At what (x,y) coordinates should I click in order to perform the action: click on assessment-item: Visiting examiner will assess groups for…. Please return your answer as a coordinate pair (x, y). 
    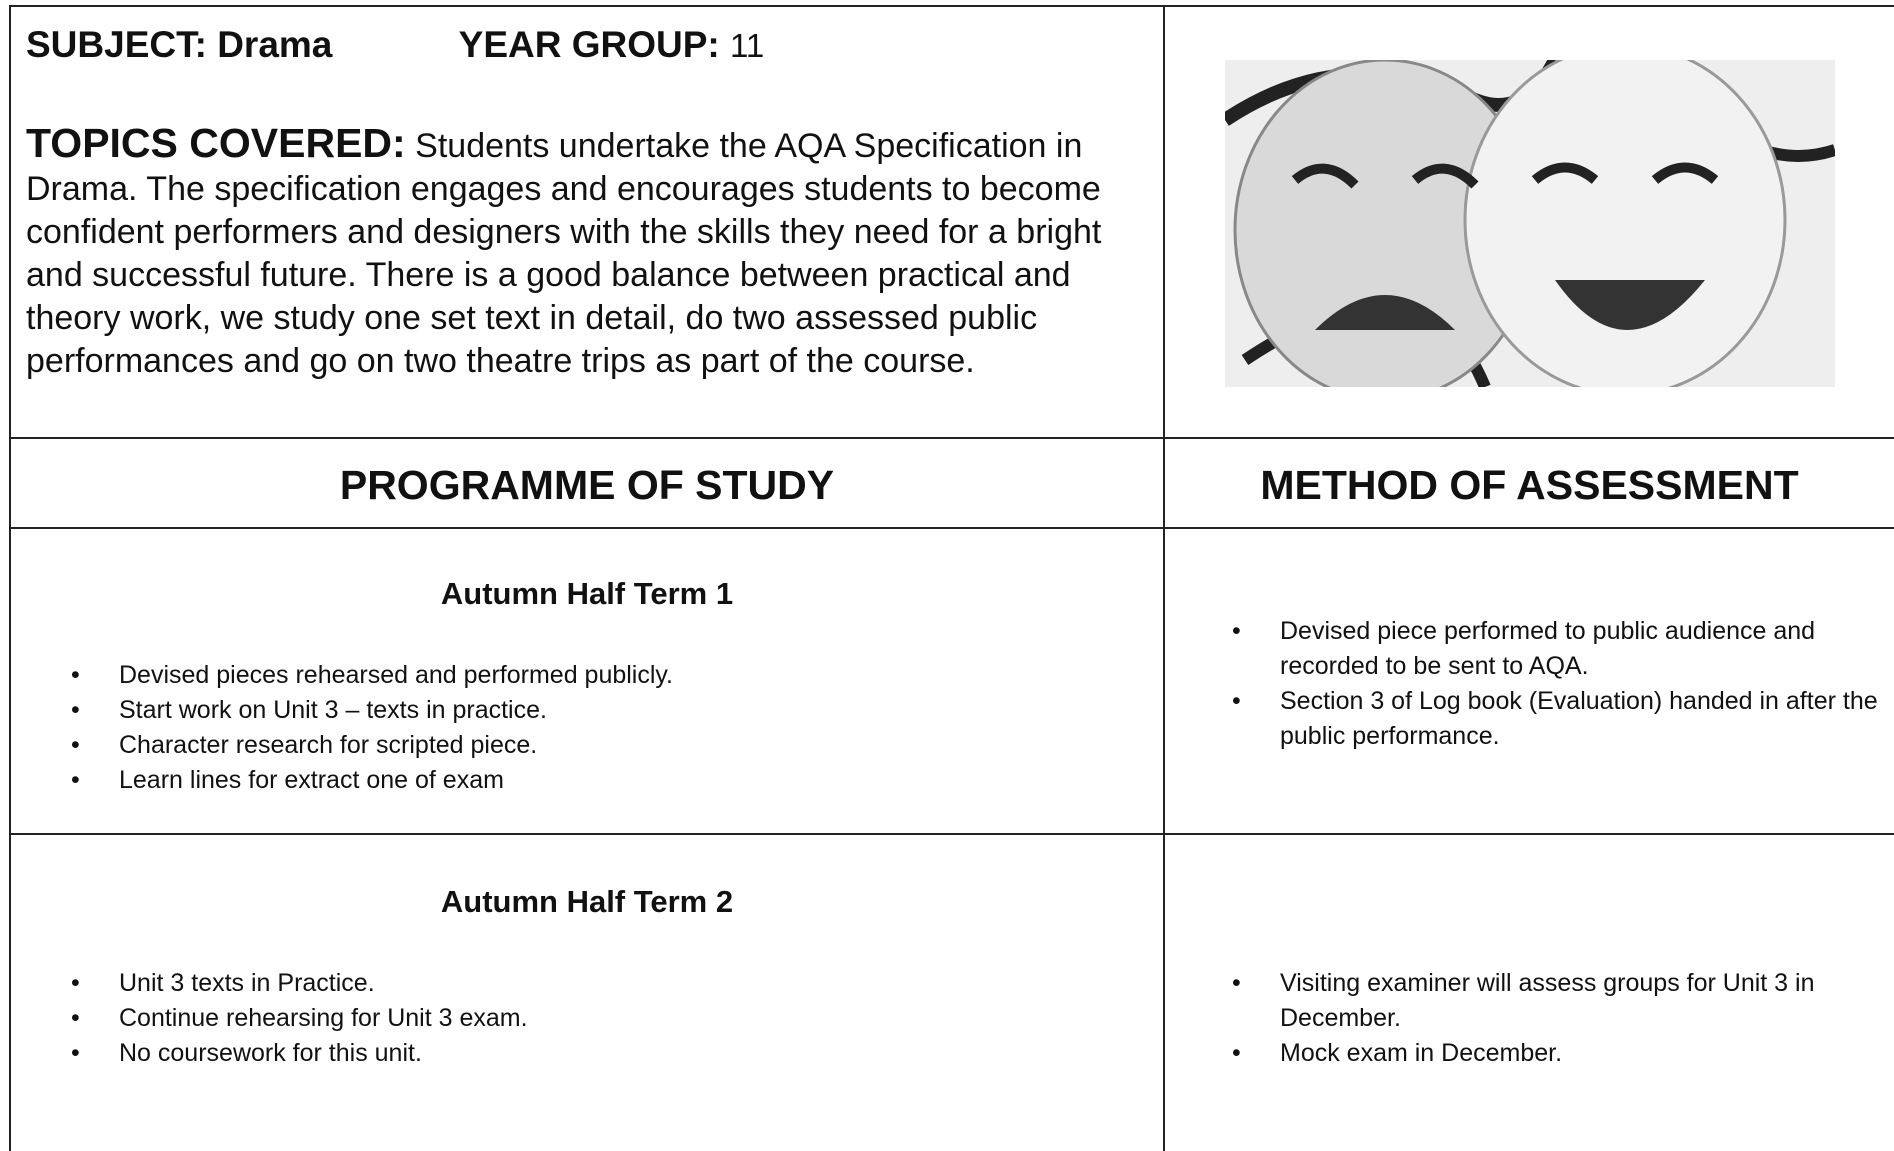
    Looking at the image, I should click on (1525, 1001).